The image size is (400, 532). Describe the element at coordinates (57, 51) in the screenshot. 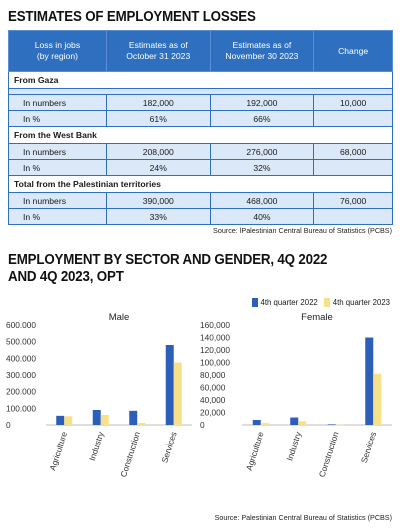

I see `header-region: Loss in jobs (by region)` at that location.